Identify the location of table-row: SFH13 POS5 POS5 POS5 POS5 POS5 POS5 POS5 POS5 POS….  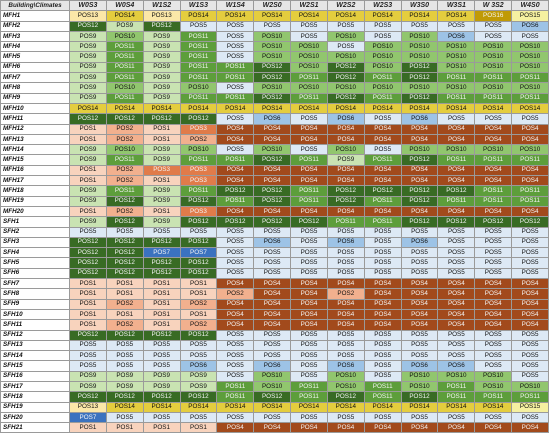
(274, 345).